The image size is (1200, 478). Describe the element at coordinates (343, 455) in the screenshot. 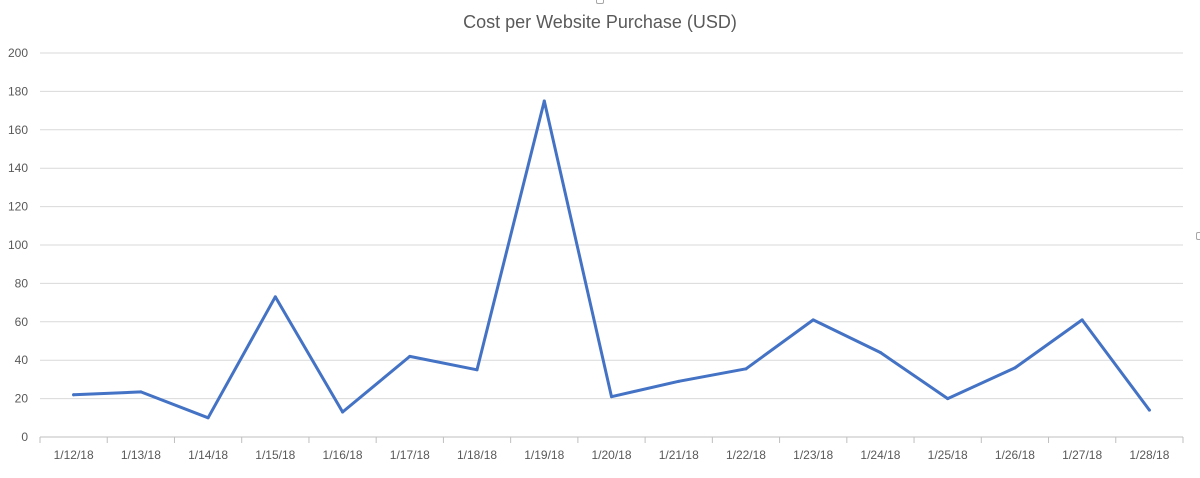

I see `x-tick-label: 1/16/18` at that location.